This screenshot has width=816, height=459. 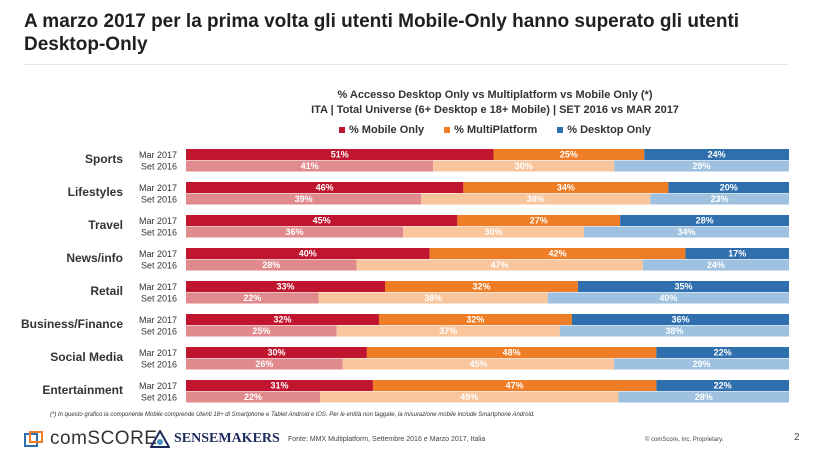 I want to click on legend-item-mobile: % Mobile Only, so click(x=381, y=130).